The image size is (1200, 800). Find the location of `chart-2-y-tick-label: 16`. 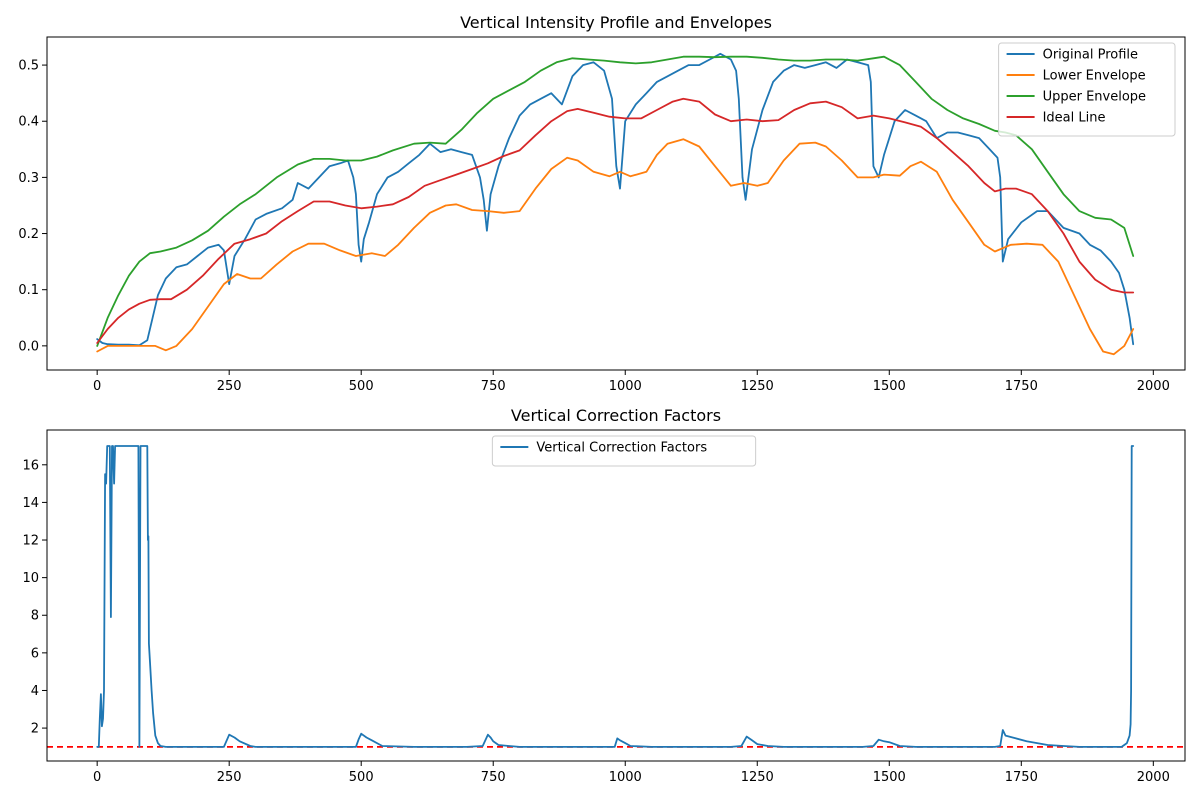

chart-2-y-tick-label: 16 is located at coordinates (30, 465).